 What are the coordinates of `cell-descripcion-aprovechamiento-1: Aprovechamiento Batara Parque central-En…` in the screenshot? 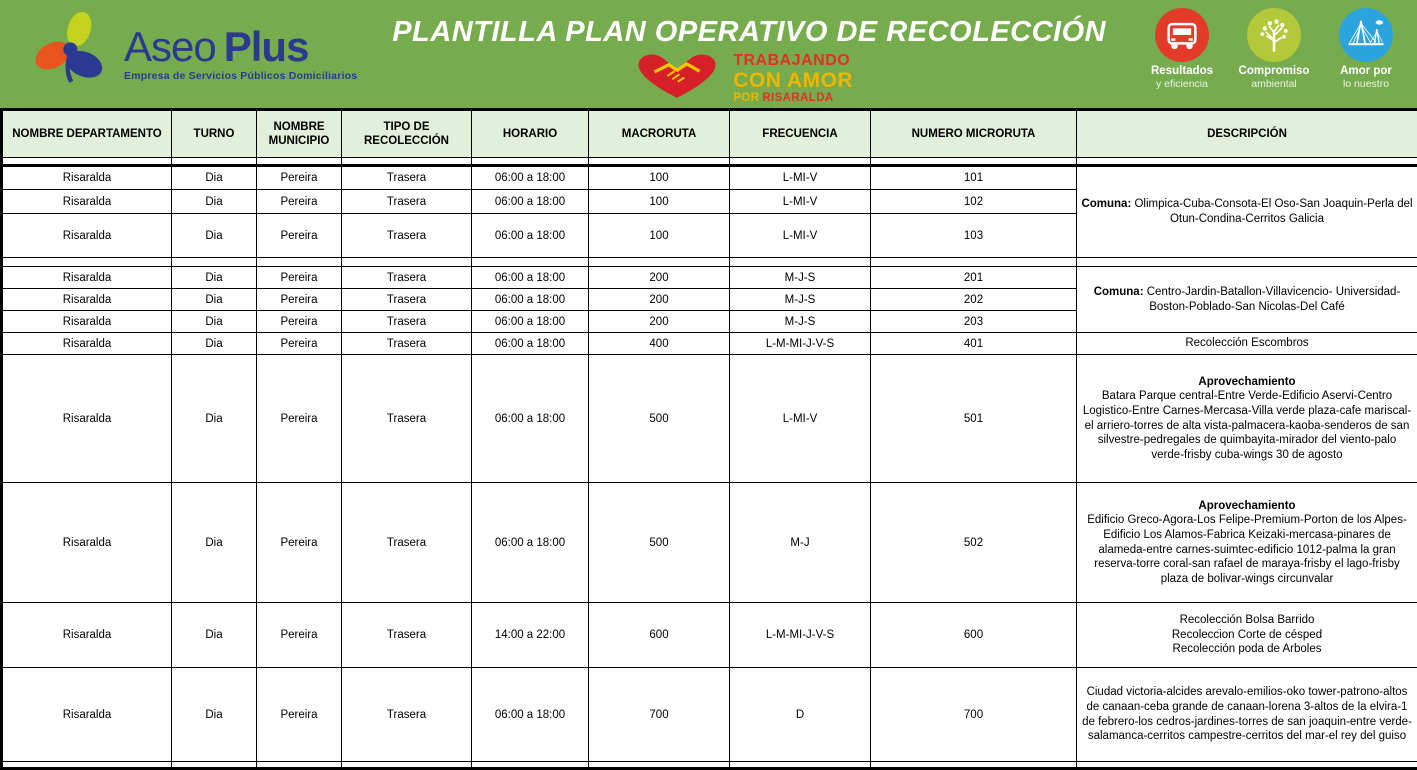 It's located at (1247, 419).